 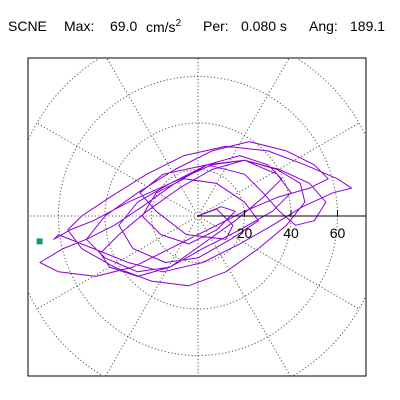 What do you see at coordinates (338, 233) in the screenshot?
I see `x-axis-label-60: 60` at bounding box center [338, 233].